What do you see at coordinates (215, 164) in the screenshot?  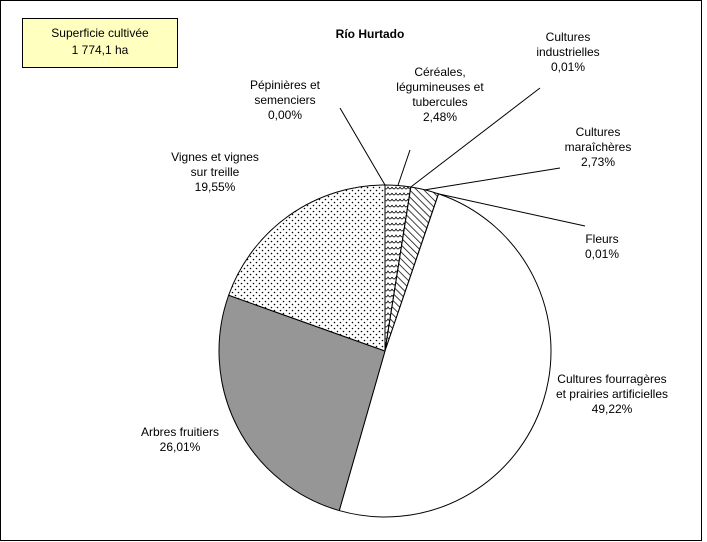 I see `category-label: Vignes et vignes sur treille` at bounding box center [215, 164].